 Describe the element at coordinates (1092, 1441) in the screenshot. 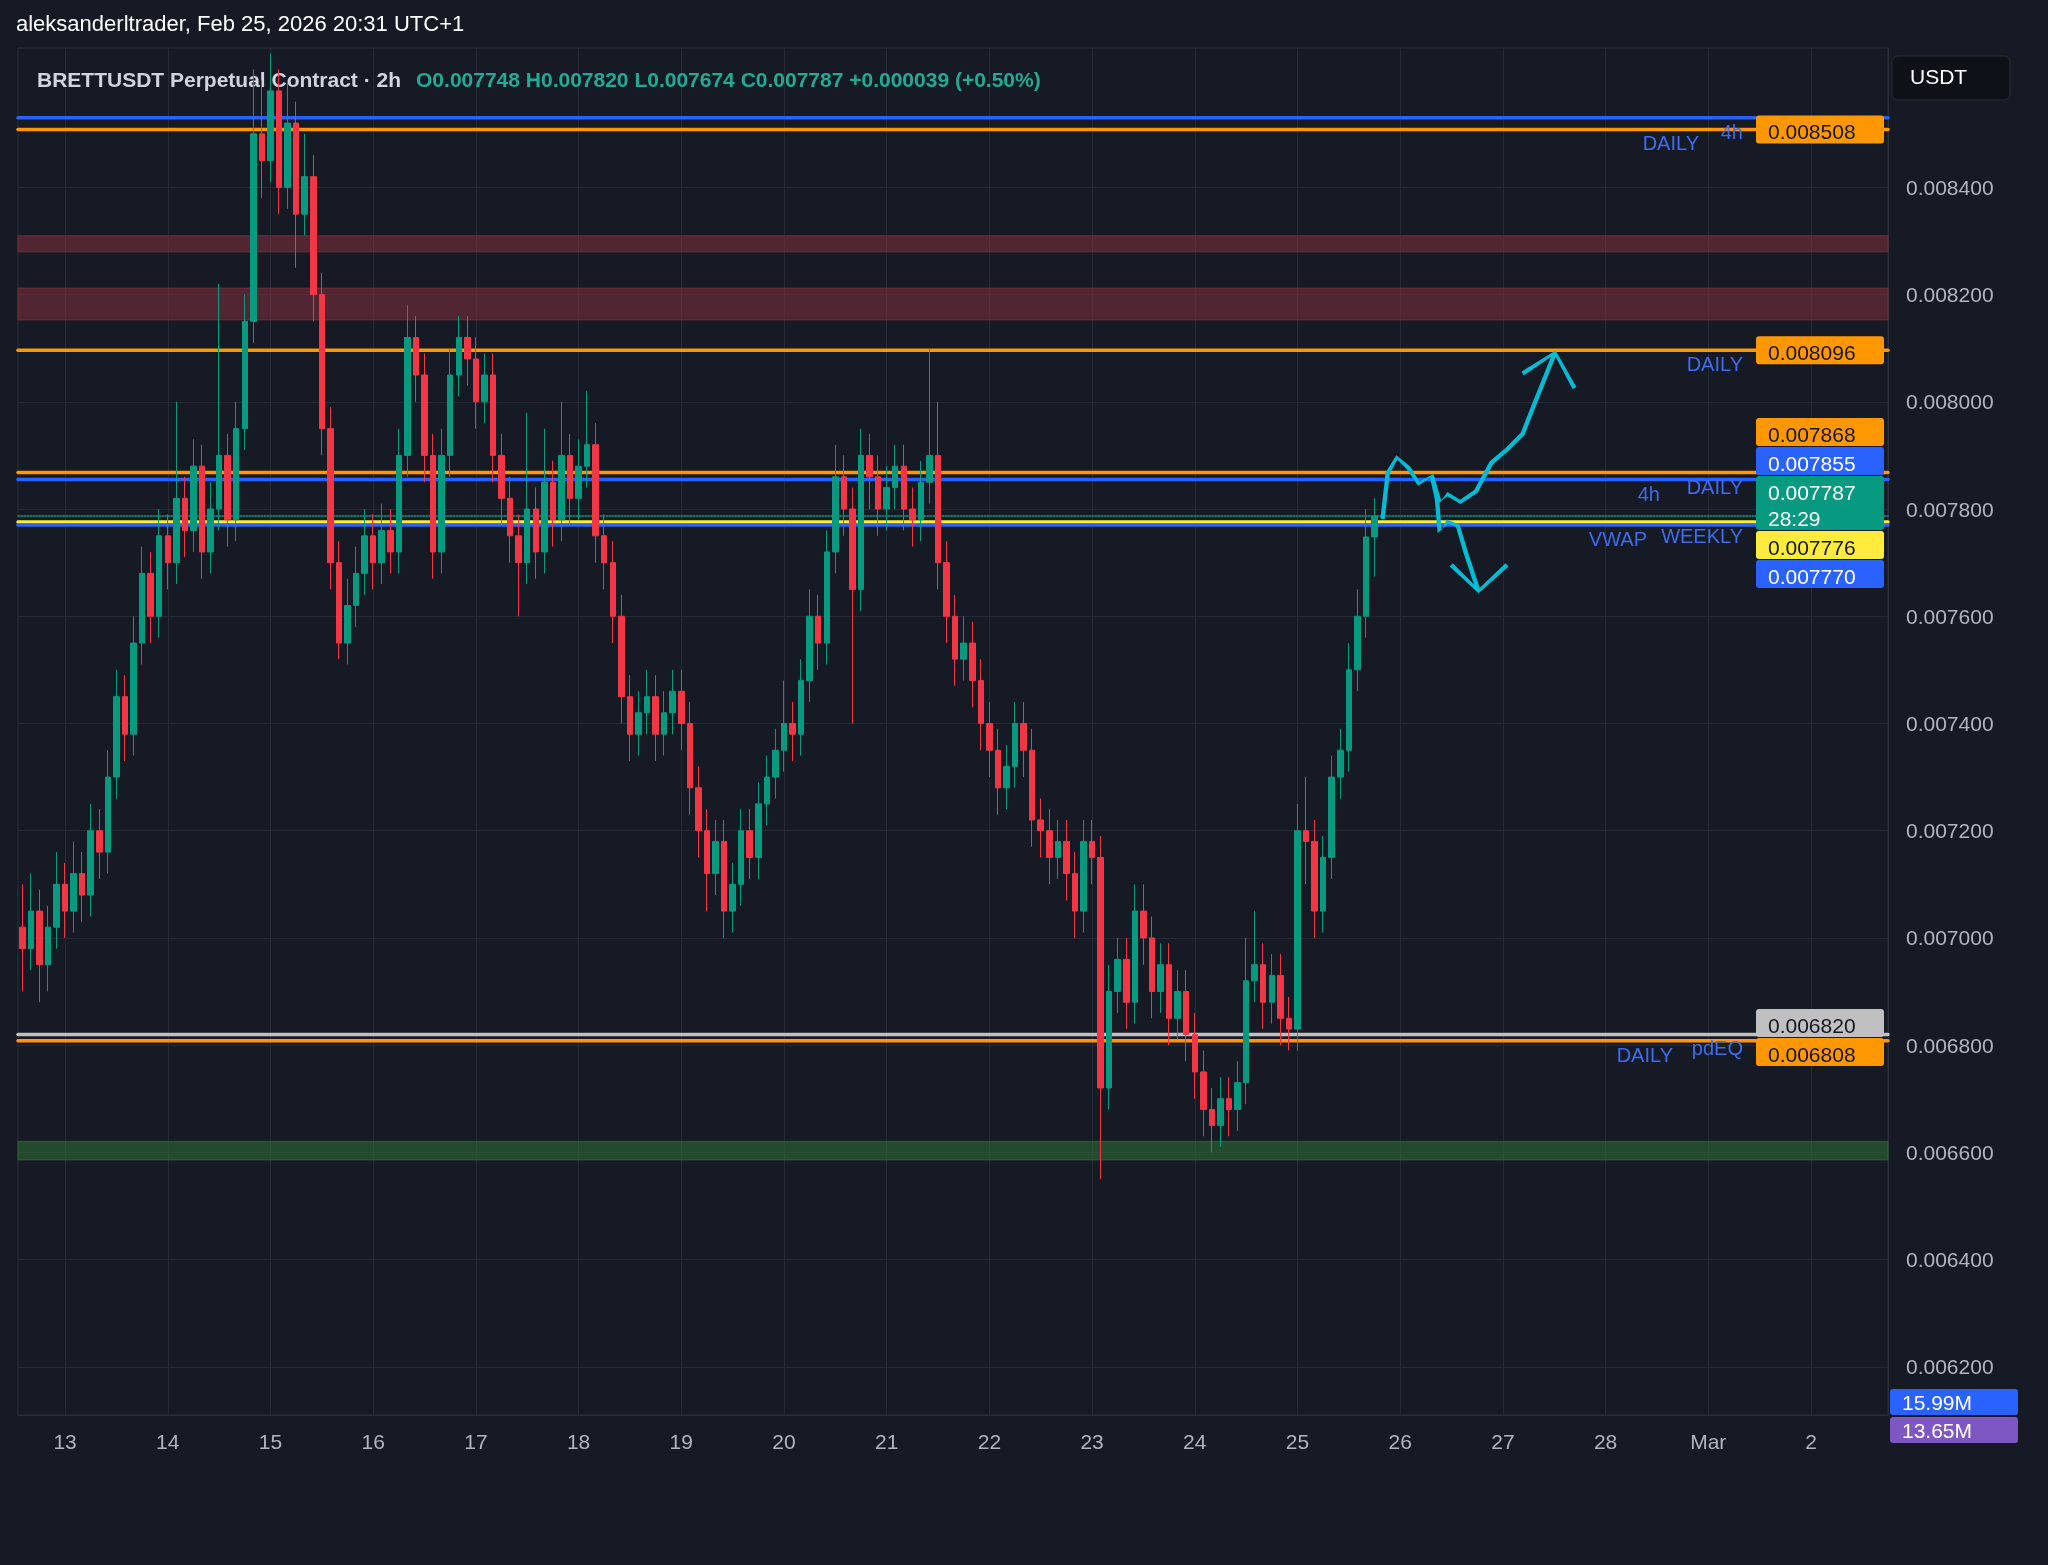

I see `x-tick-label: 23` at that location.